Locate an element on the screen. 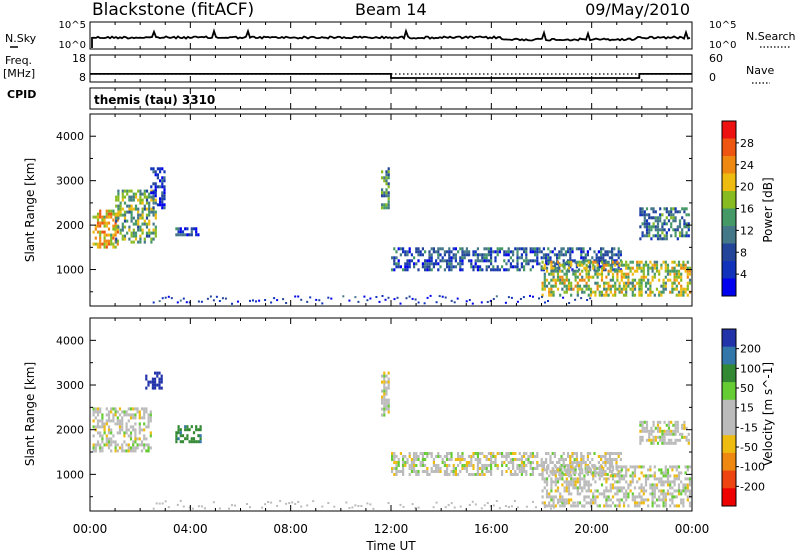  power-colorbar-label: Power [dB] is located at coordinates (768, 209).